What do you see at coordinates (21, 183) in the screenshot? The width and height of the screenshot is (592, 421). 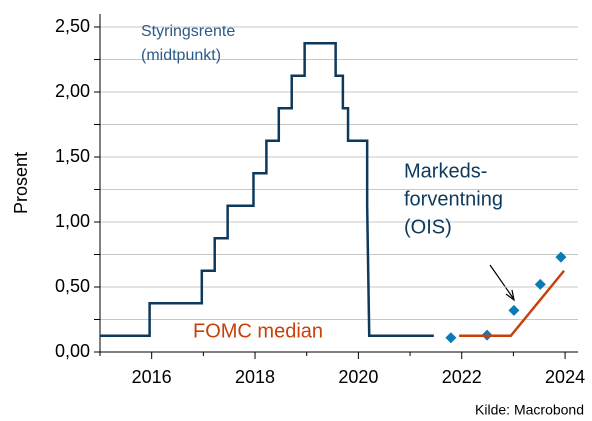 I see `y-axis-label: Prosent` at bounding box center [21, 183].